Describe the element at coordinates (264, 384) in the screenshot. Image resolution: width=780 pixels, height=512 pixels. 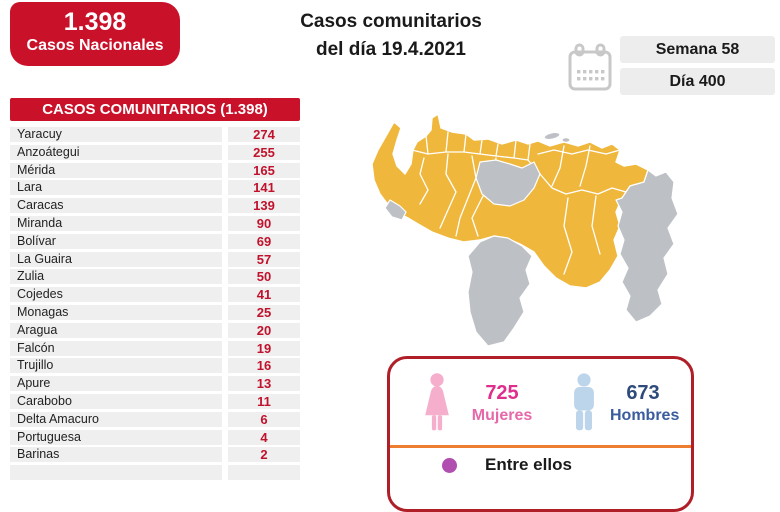
I see `state-cases: 13` at that location.